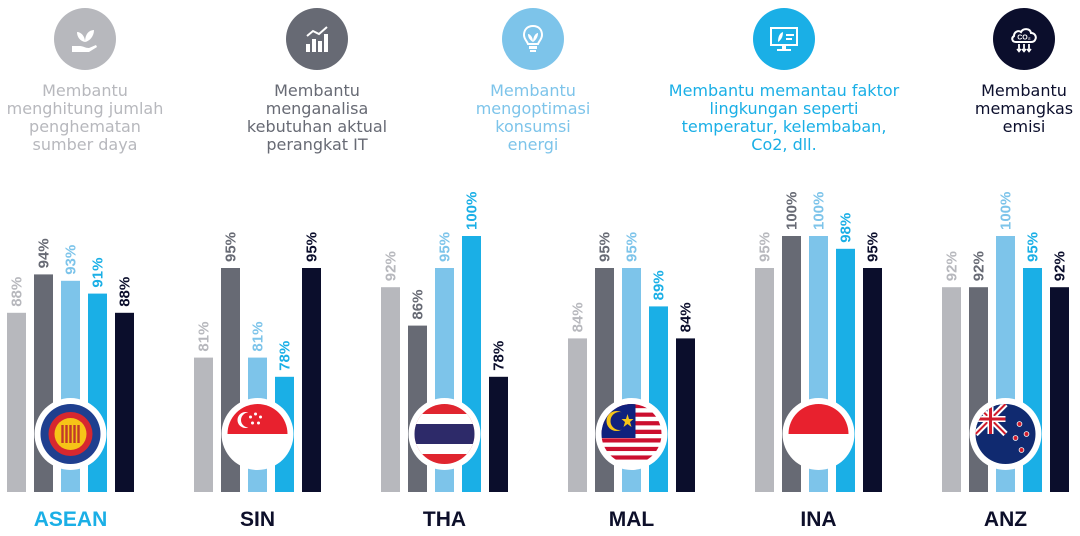  Describe the element at coordinates (317, 144) in the screenshot. I see `legend-label-line: perangkat IT` at that location.